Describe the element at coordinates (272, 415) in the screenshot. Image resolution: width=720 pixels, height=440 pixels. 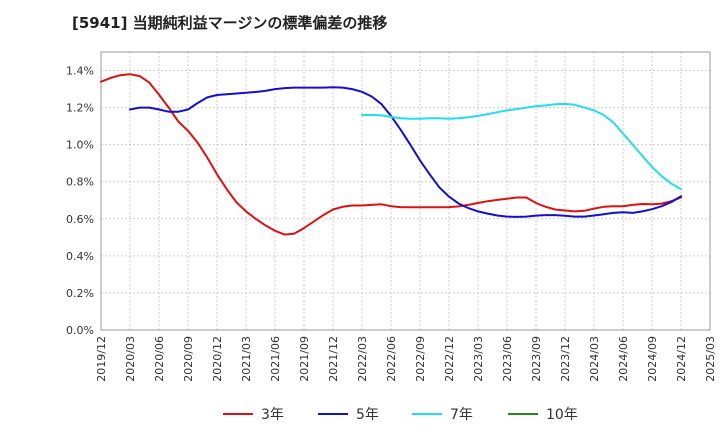
I see `legend-label-0: 3年` at that location.